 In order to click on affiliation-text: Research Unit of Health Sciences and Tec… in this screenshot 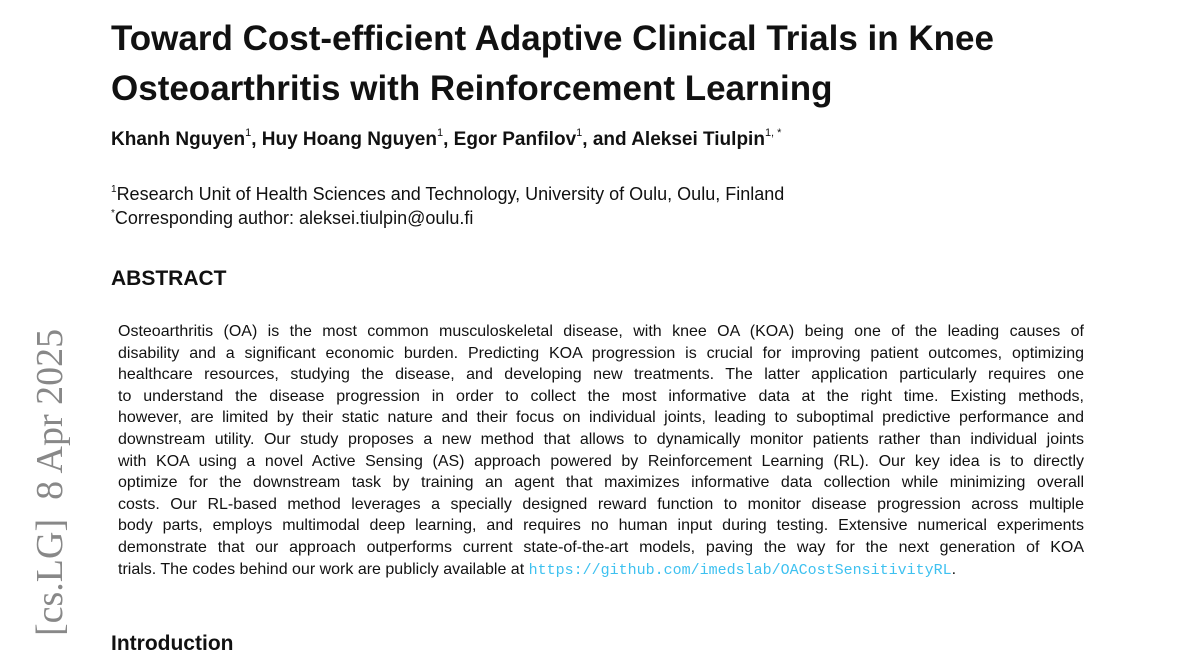, I will do `click(450, 194)`.